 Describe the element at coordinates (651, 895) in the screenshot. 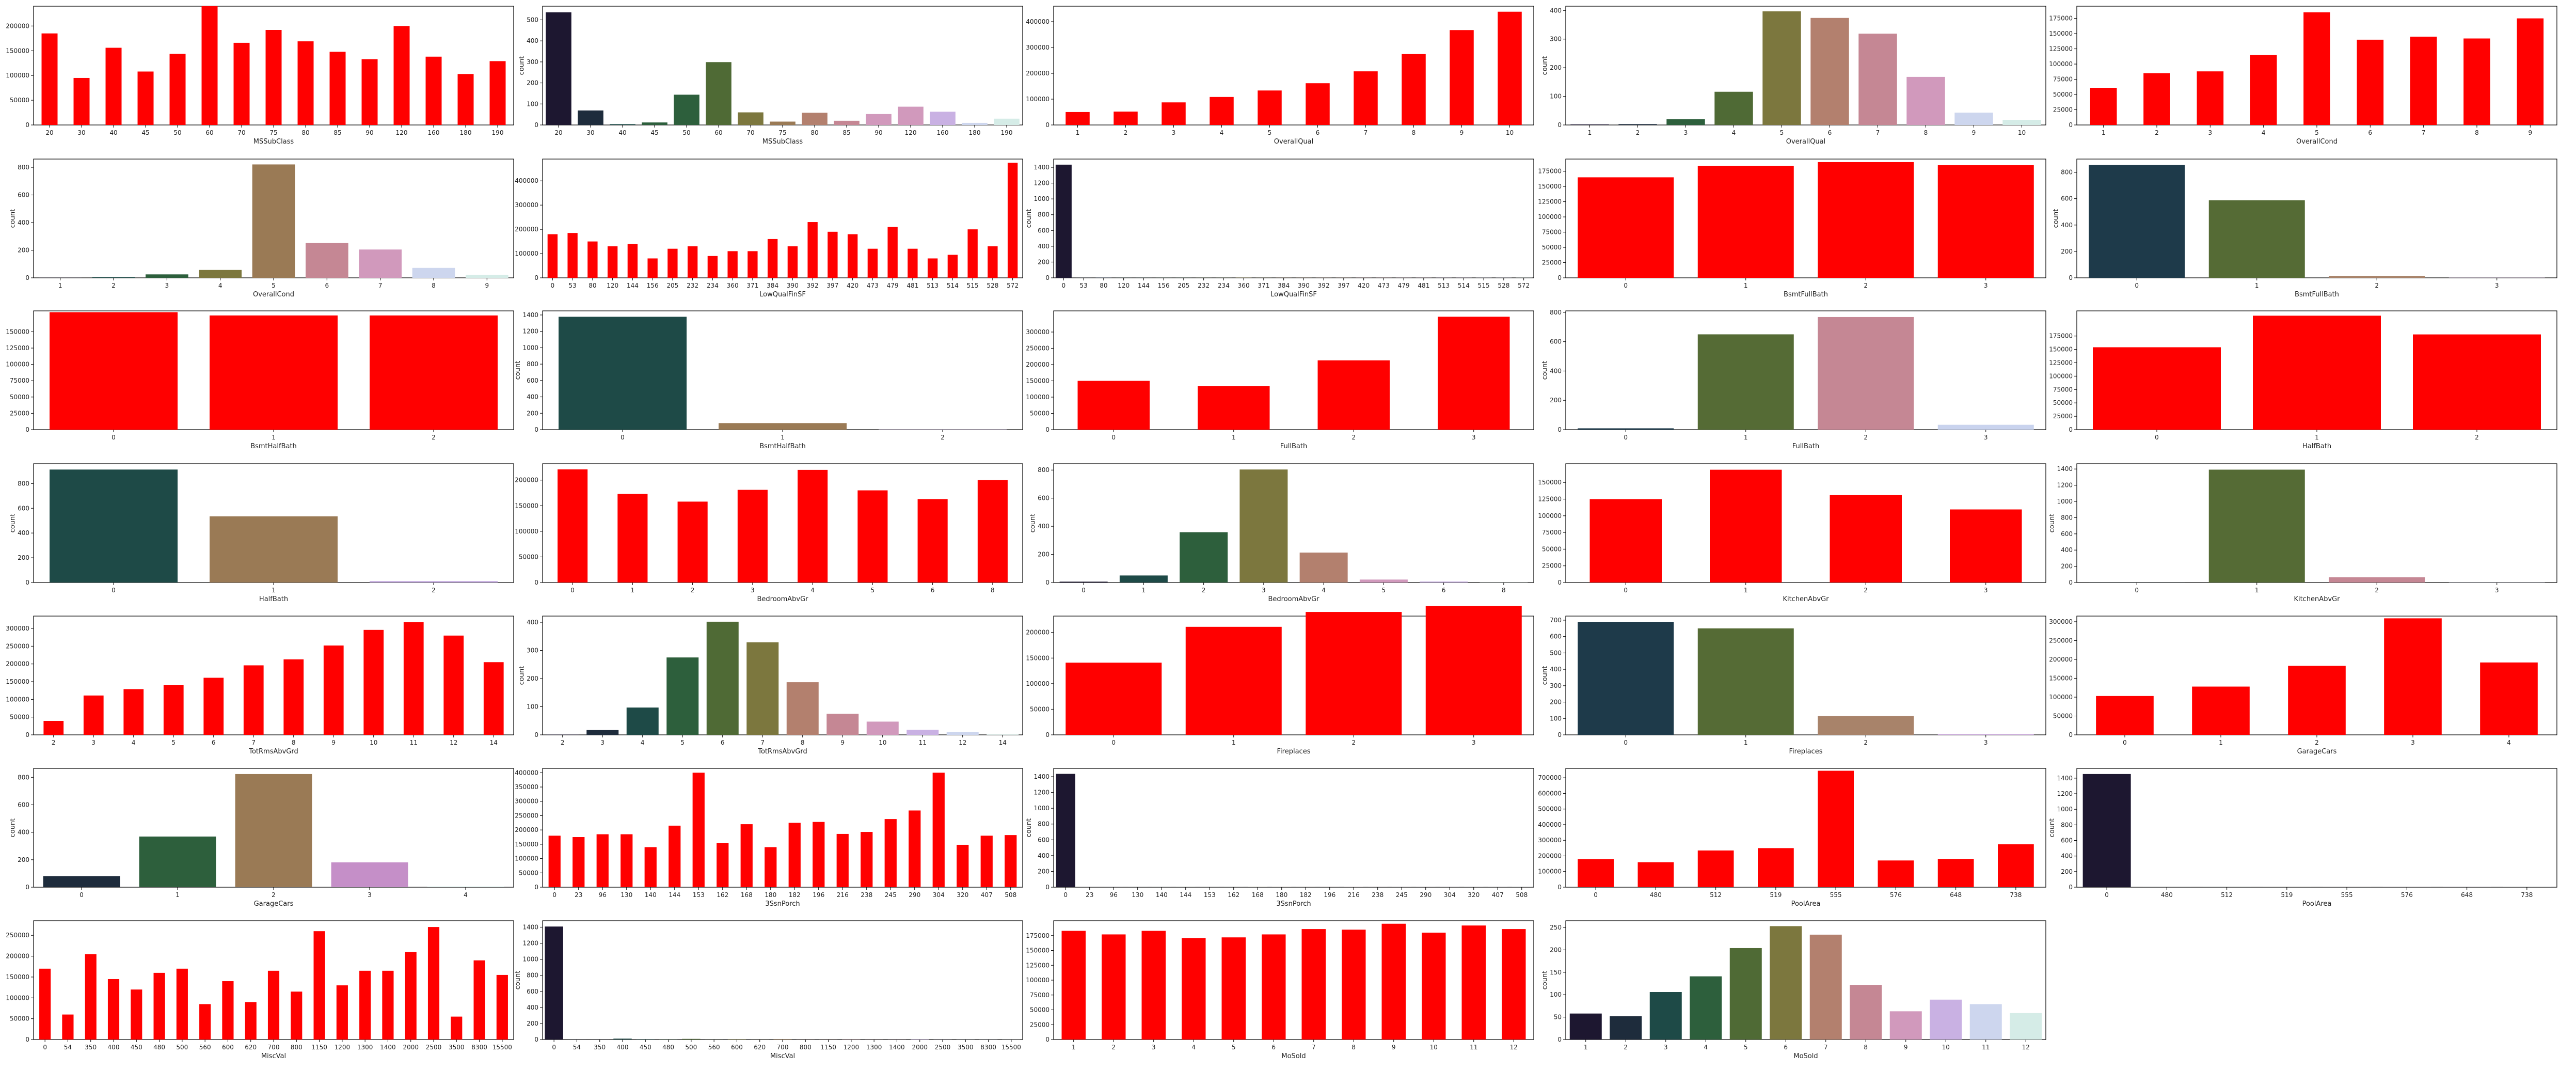

I see `x-tick-label: 140` at that location.